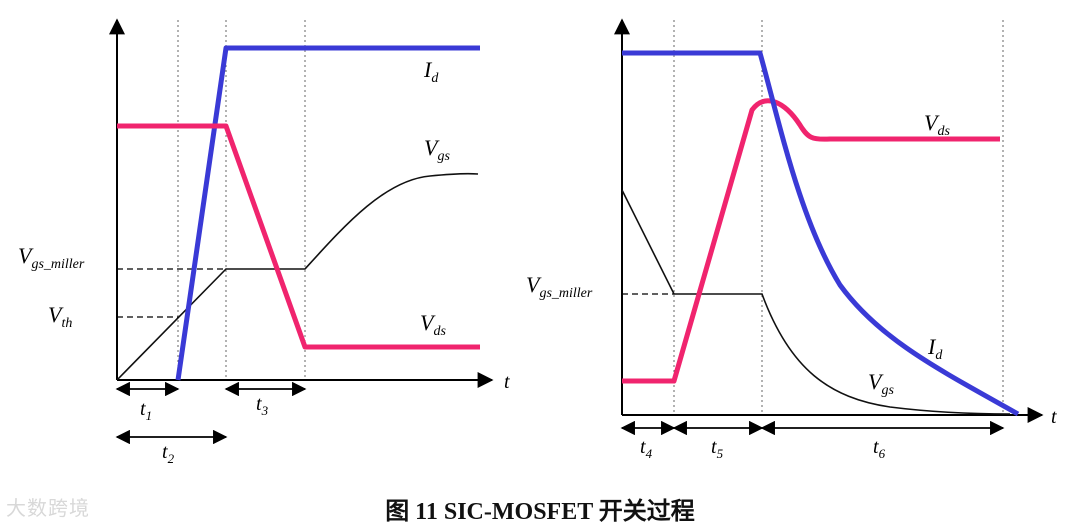  What do you see at coordinates (297, 276) in the screenshot?
I see `left-vgs-curve` at bounding box center [297, 276].